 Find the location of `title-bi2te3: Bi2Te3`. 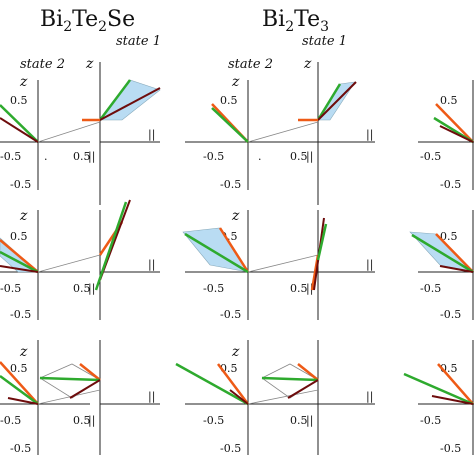

title-bi2te3: Bi2Te3 is located at coordinates (295, 21).